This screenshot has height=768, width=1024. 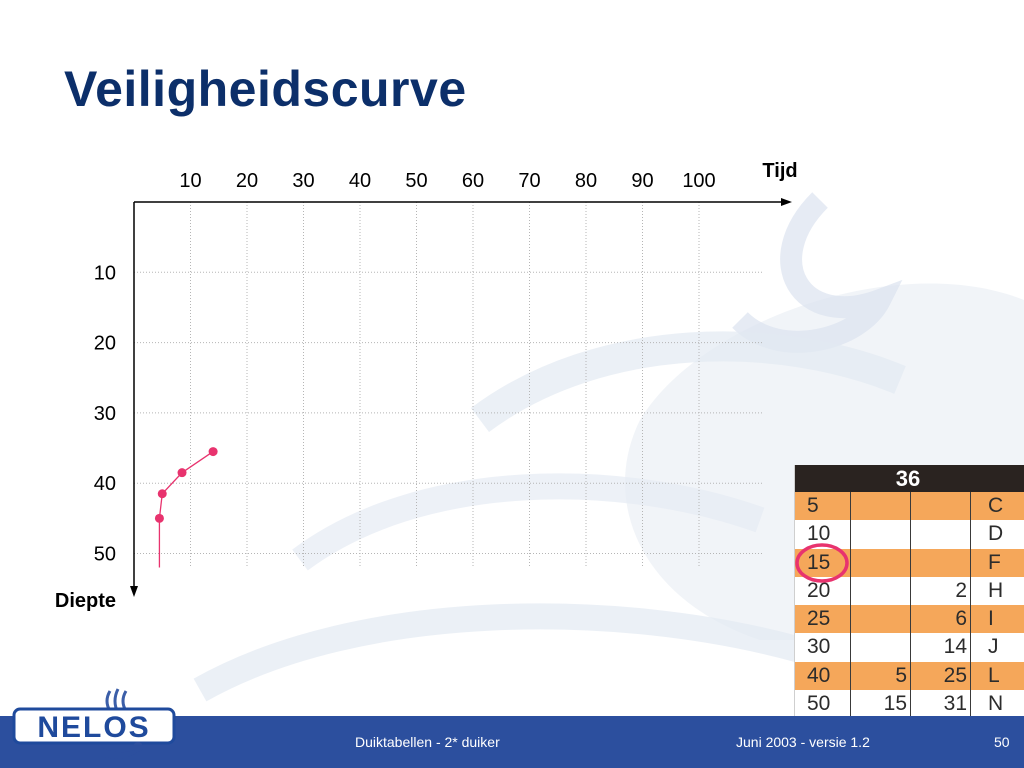 I want to click on x-tick-label: 40, so click(x=360, y=181).